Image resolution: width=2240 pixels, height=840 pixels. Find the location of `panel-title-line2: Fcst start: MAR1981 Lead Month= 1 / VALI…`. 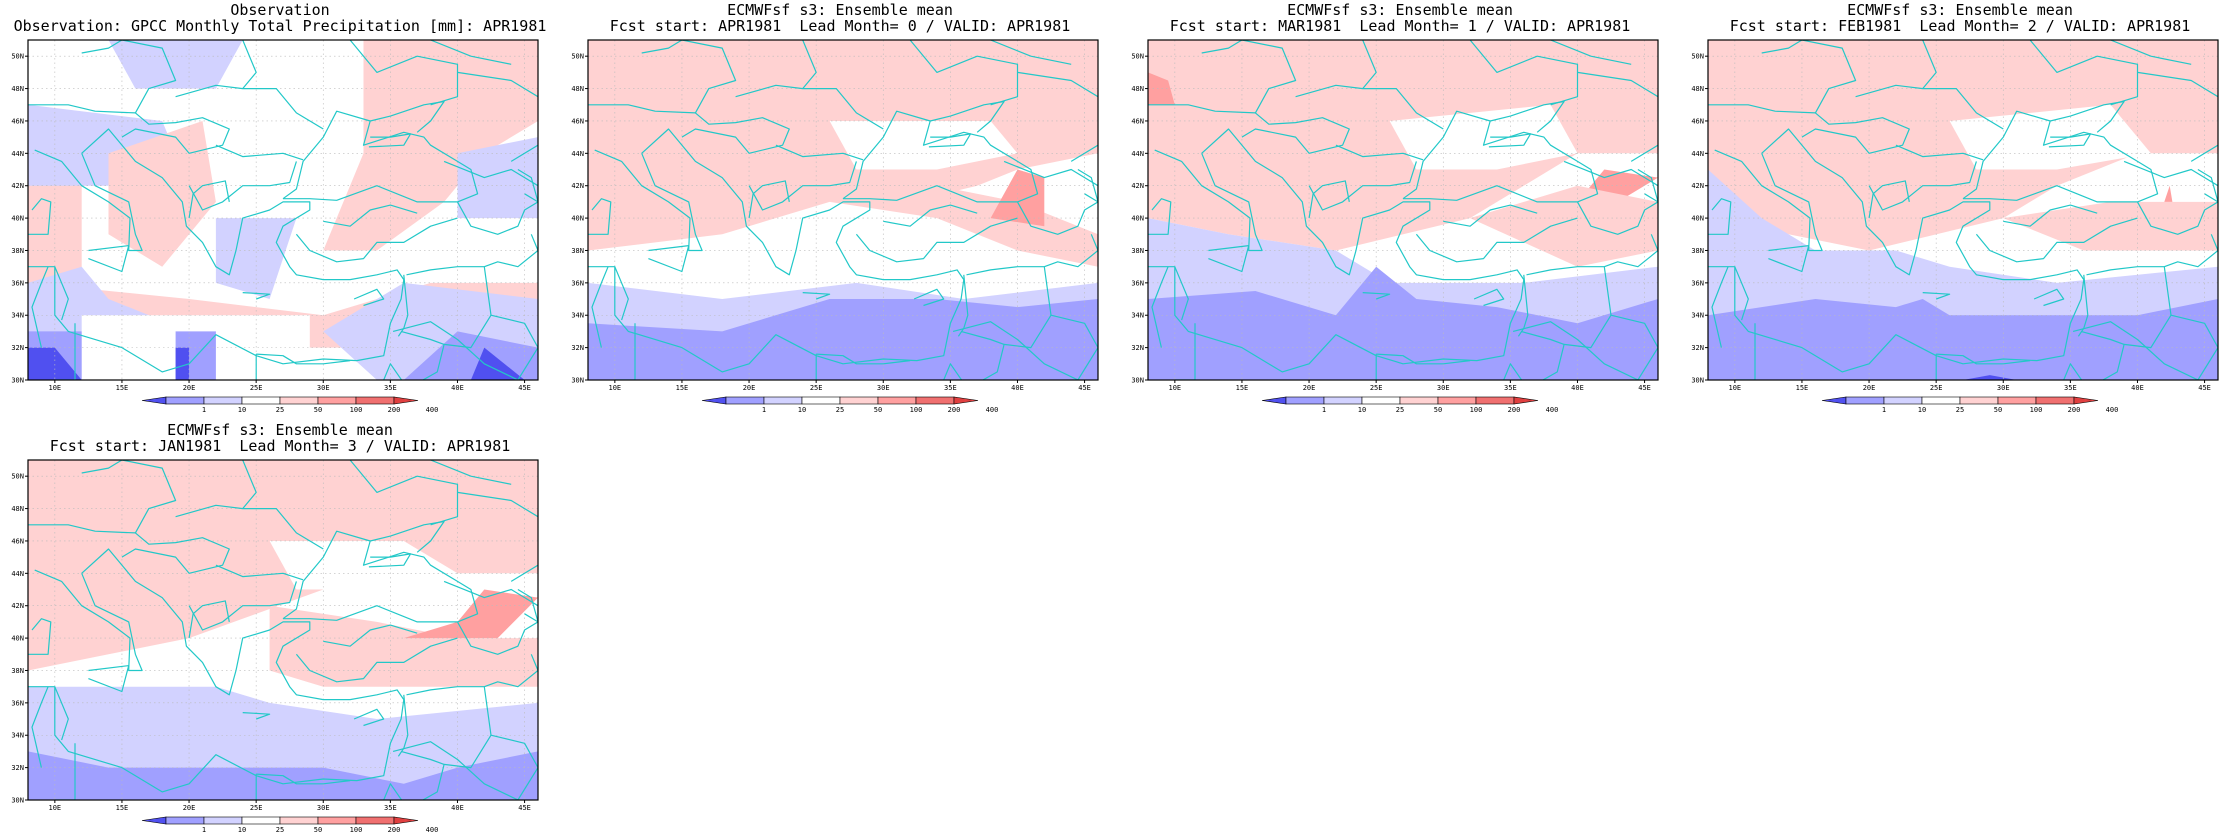

panel-title-line2: Fcst start: MAR1981 Lead Month= 1 / VALI… is located at coordinates (1400, 26).